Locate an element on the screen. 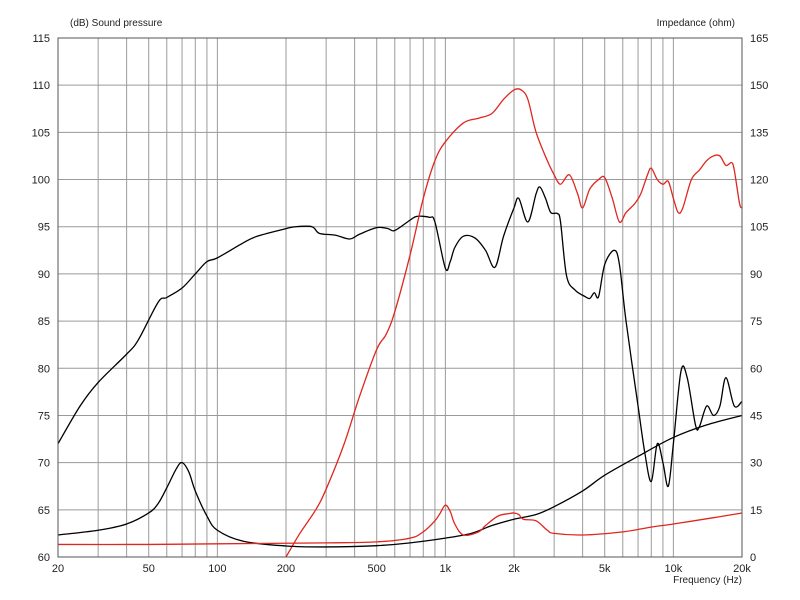 The width and height of the screenshot is (800, 600). x-tick-label: 500 is located at coordinates (377, 569).